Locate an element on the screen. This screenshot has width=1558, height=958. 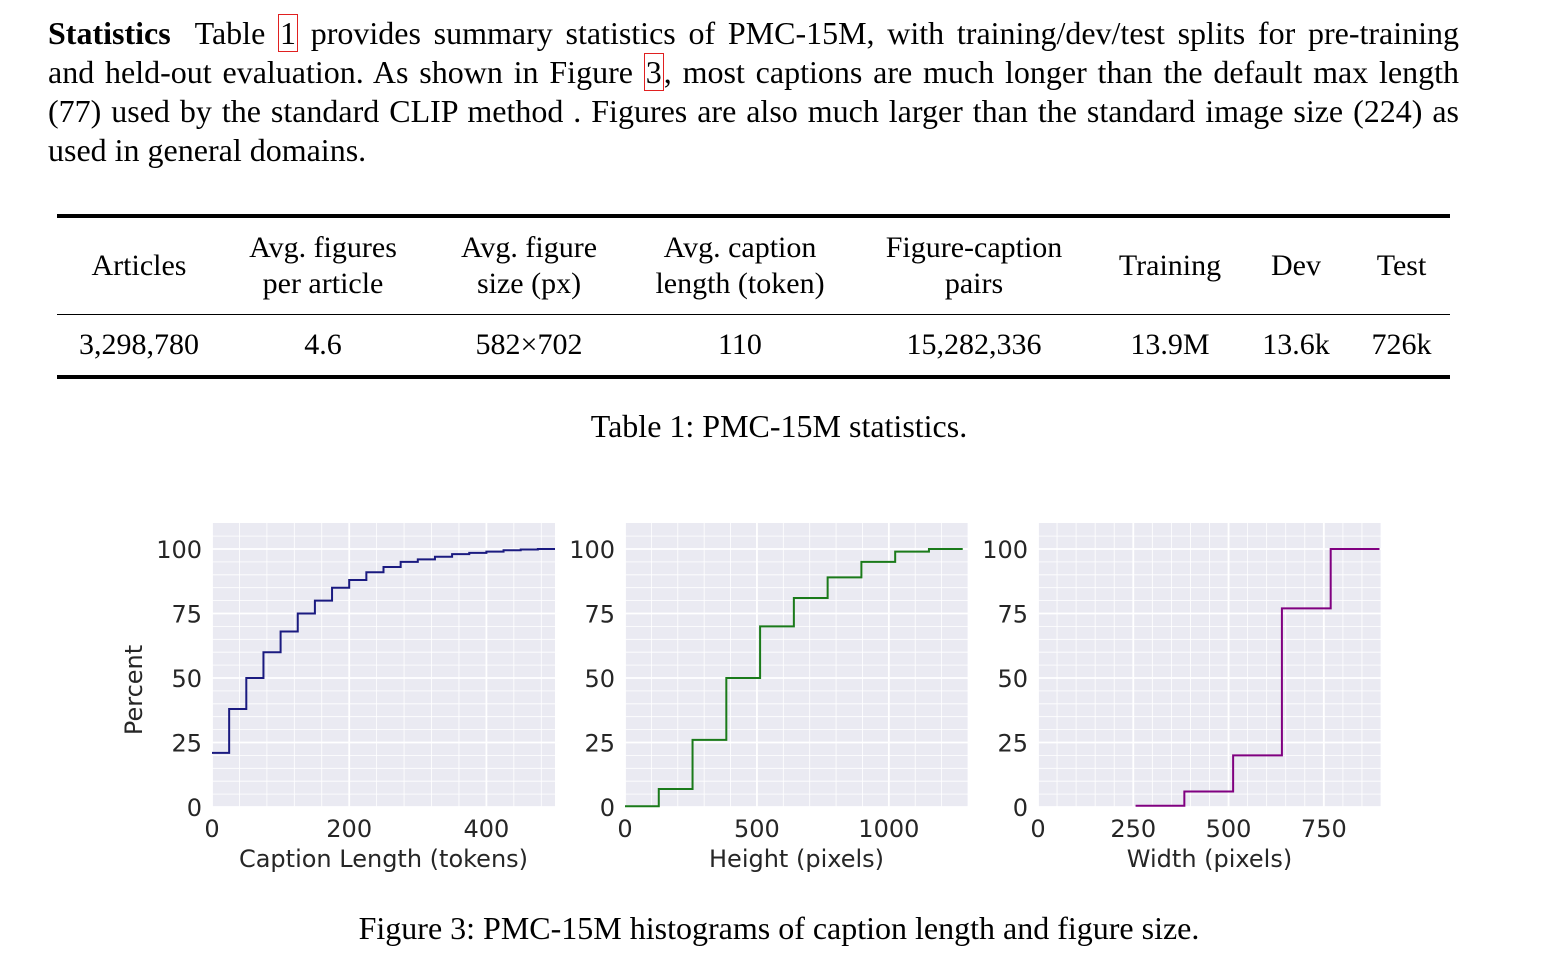
table-reference-link: 1 is located at coordinates (288, 33).